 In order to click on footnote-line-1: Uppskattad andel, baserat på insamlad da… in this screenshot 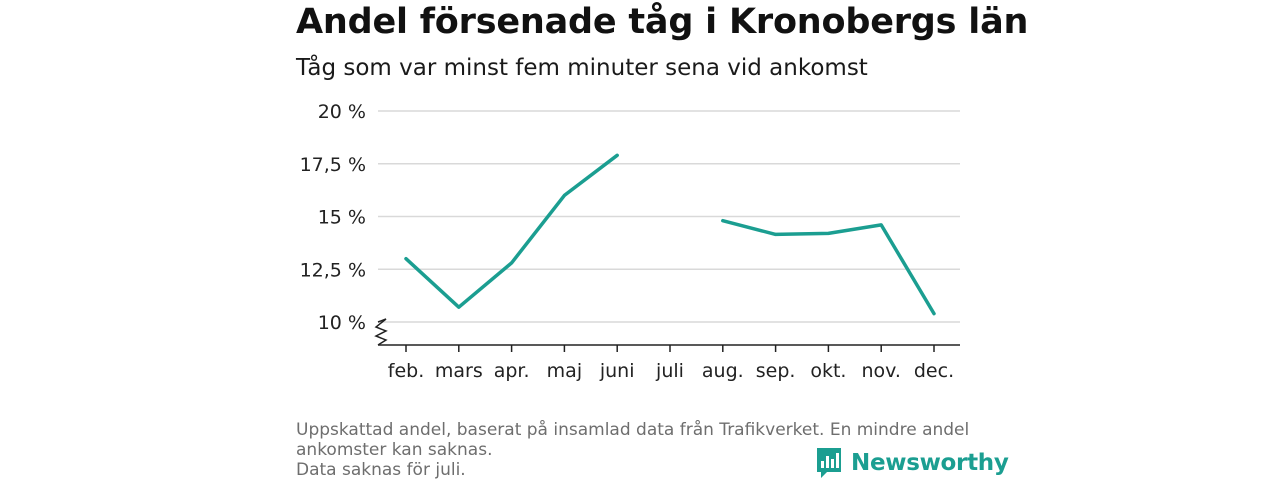, I will do `click(633, 430)`.